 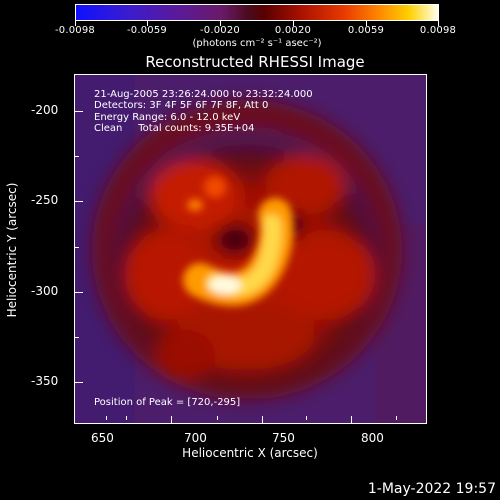 What do you see at coordinates (366, 30) in the screenshot?
I see `colorbar-label: 0.0059` at bounding box center [366, 30].